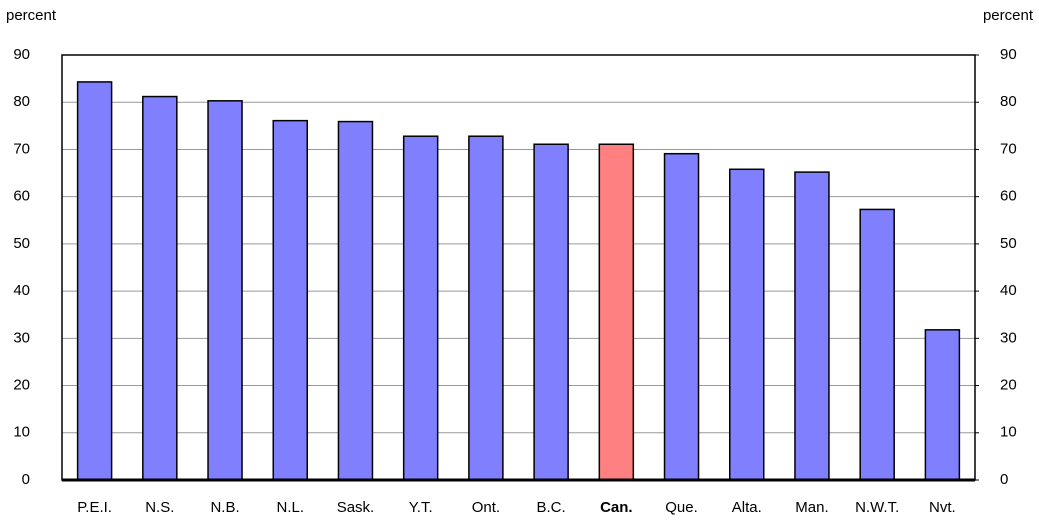 The width and height of the screenshot is (1039, 524). Describe the element at coordinates (1004, 479) in the screenshot. I see `y2-tick-label: 0` at that location.